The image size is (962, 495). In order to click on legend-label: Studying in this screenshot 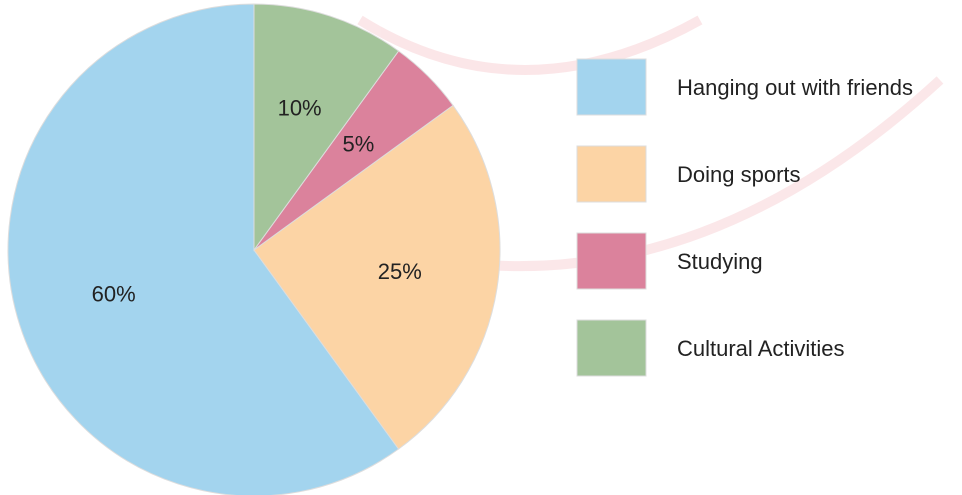, I will do `click(720, 261)`.